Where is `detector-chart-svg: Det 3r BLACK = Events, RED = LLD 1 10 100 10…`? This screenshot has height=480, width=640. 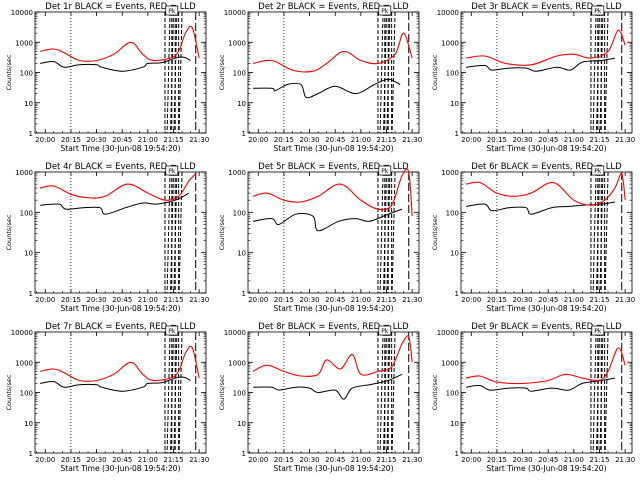
detector-chart-svg: Det 3r BLACK = Events, RED = LLD 1 10 100 10… is located at coordinates (533, 77).